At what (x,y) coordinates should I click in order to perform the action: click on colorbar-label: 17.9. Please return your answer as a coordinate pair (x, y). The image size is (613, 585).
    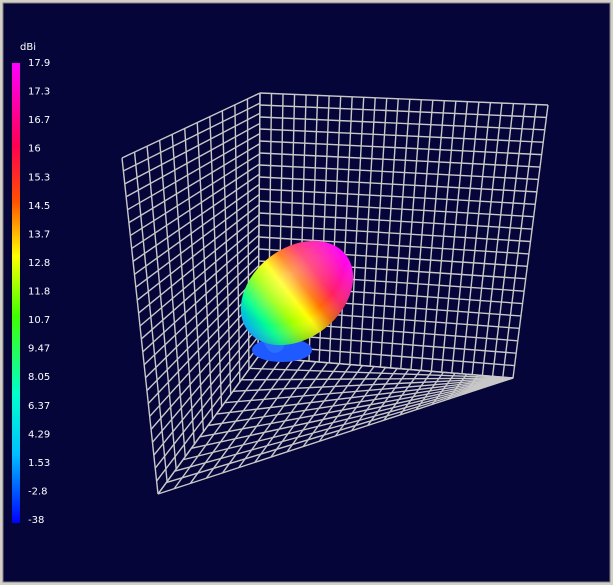
    Looking at the image, I should click on (39, 63).